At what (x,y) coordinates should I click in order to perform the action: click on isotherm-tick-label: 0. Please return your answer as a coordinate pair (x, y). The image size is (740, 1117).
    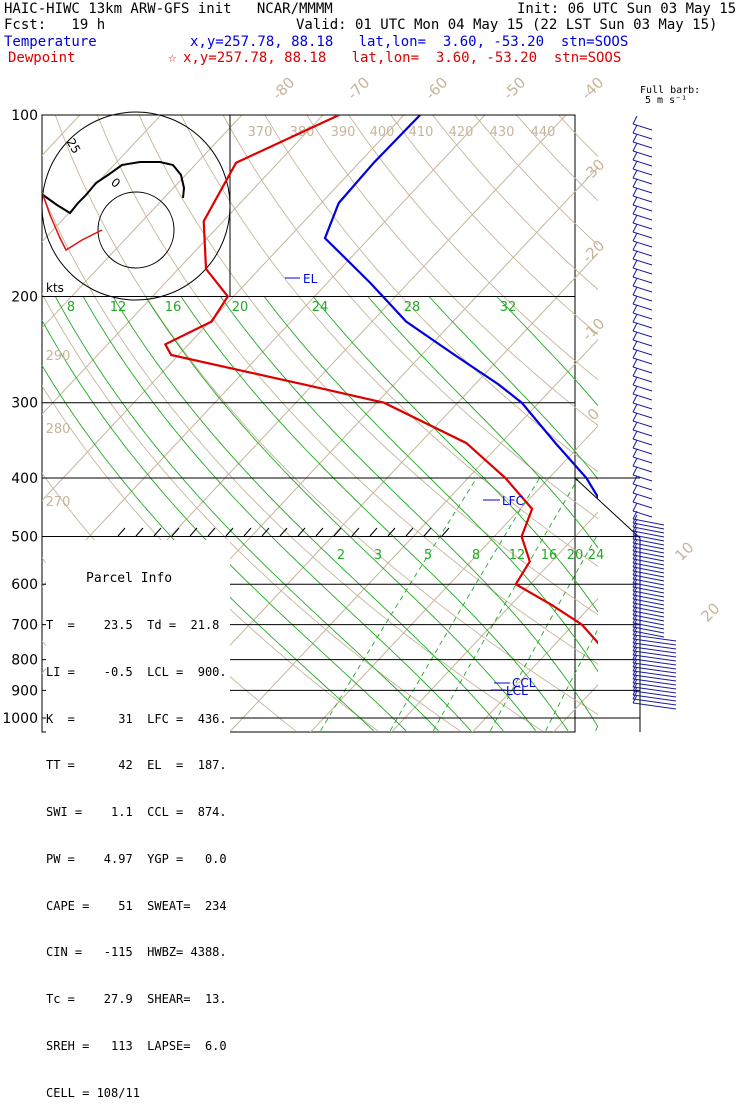
    Looking at the image, I should click on (593, 414).